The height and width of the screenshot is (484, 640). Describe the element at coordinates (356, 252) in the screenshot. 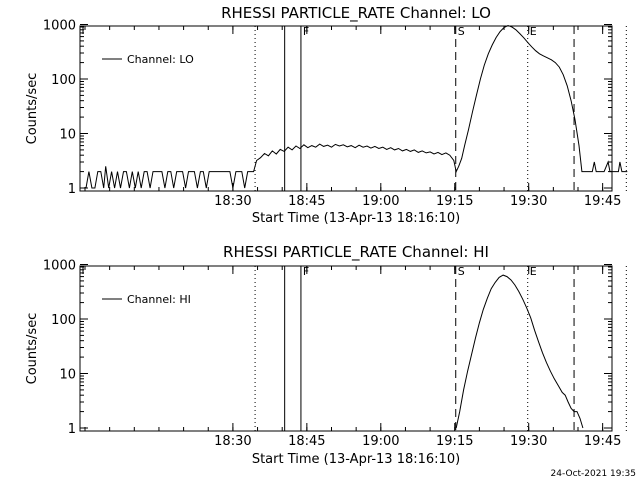

I see `chart-title: RHESSI PARTICLE_RATE Channel: HI` at that location.